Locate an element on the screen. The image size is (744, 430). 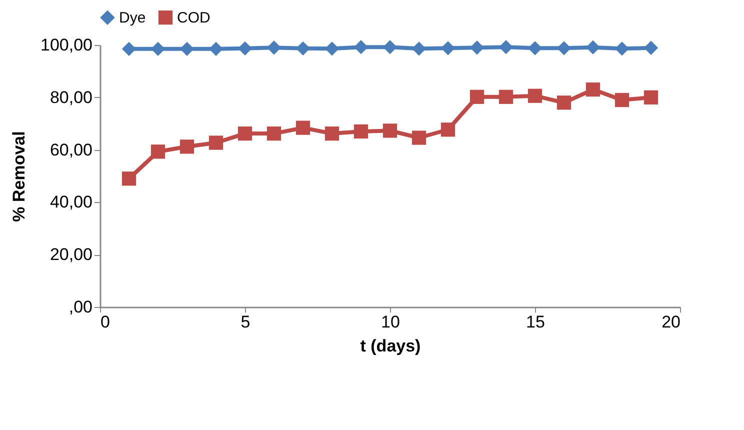
x-tick-label: 20 is located at coordinates (671, 322).